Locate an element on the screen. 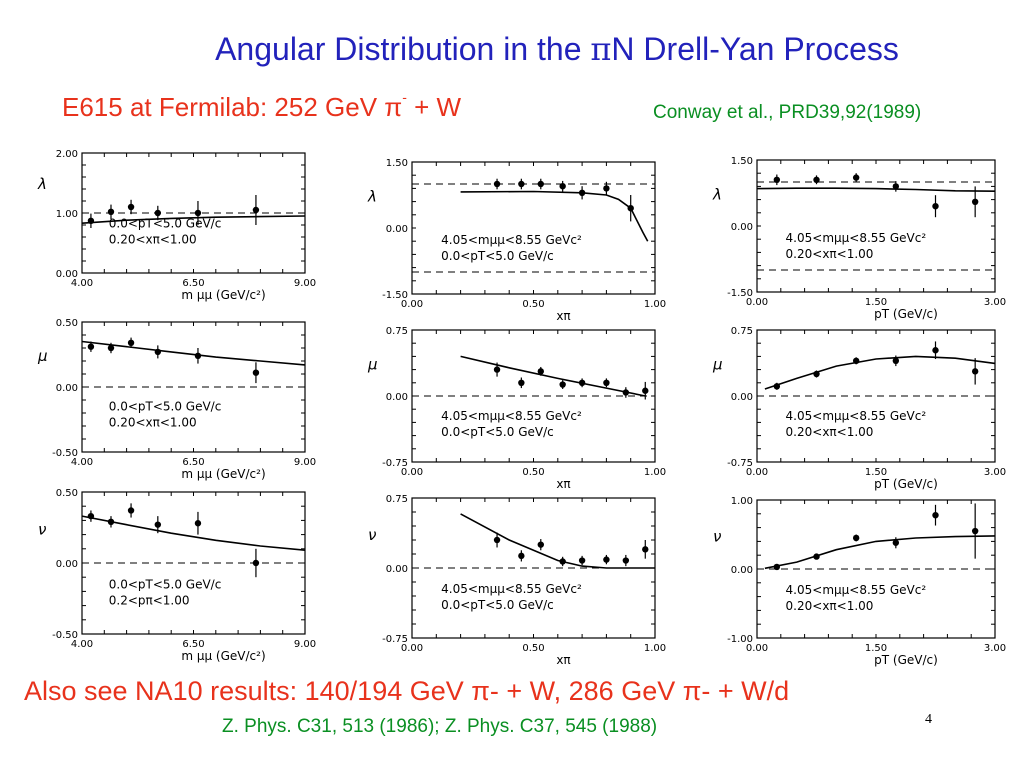  subtitle-main: E615 at Fermilab: 252 GeV π is located at coordinates (232, 107).